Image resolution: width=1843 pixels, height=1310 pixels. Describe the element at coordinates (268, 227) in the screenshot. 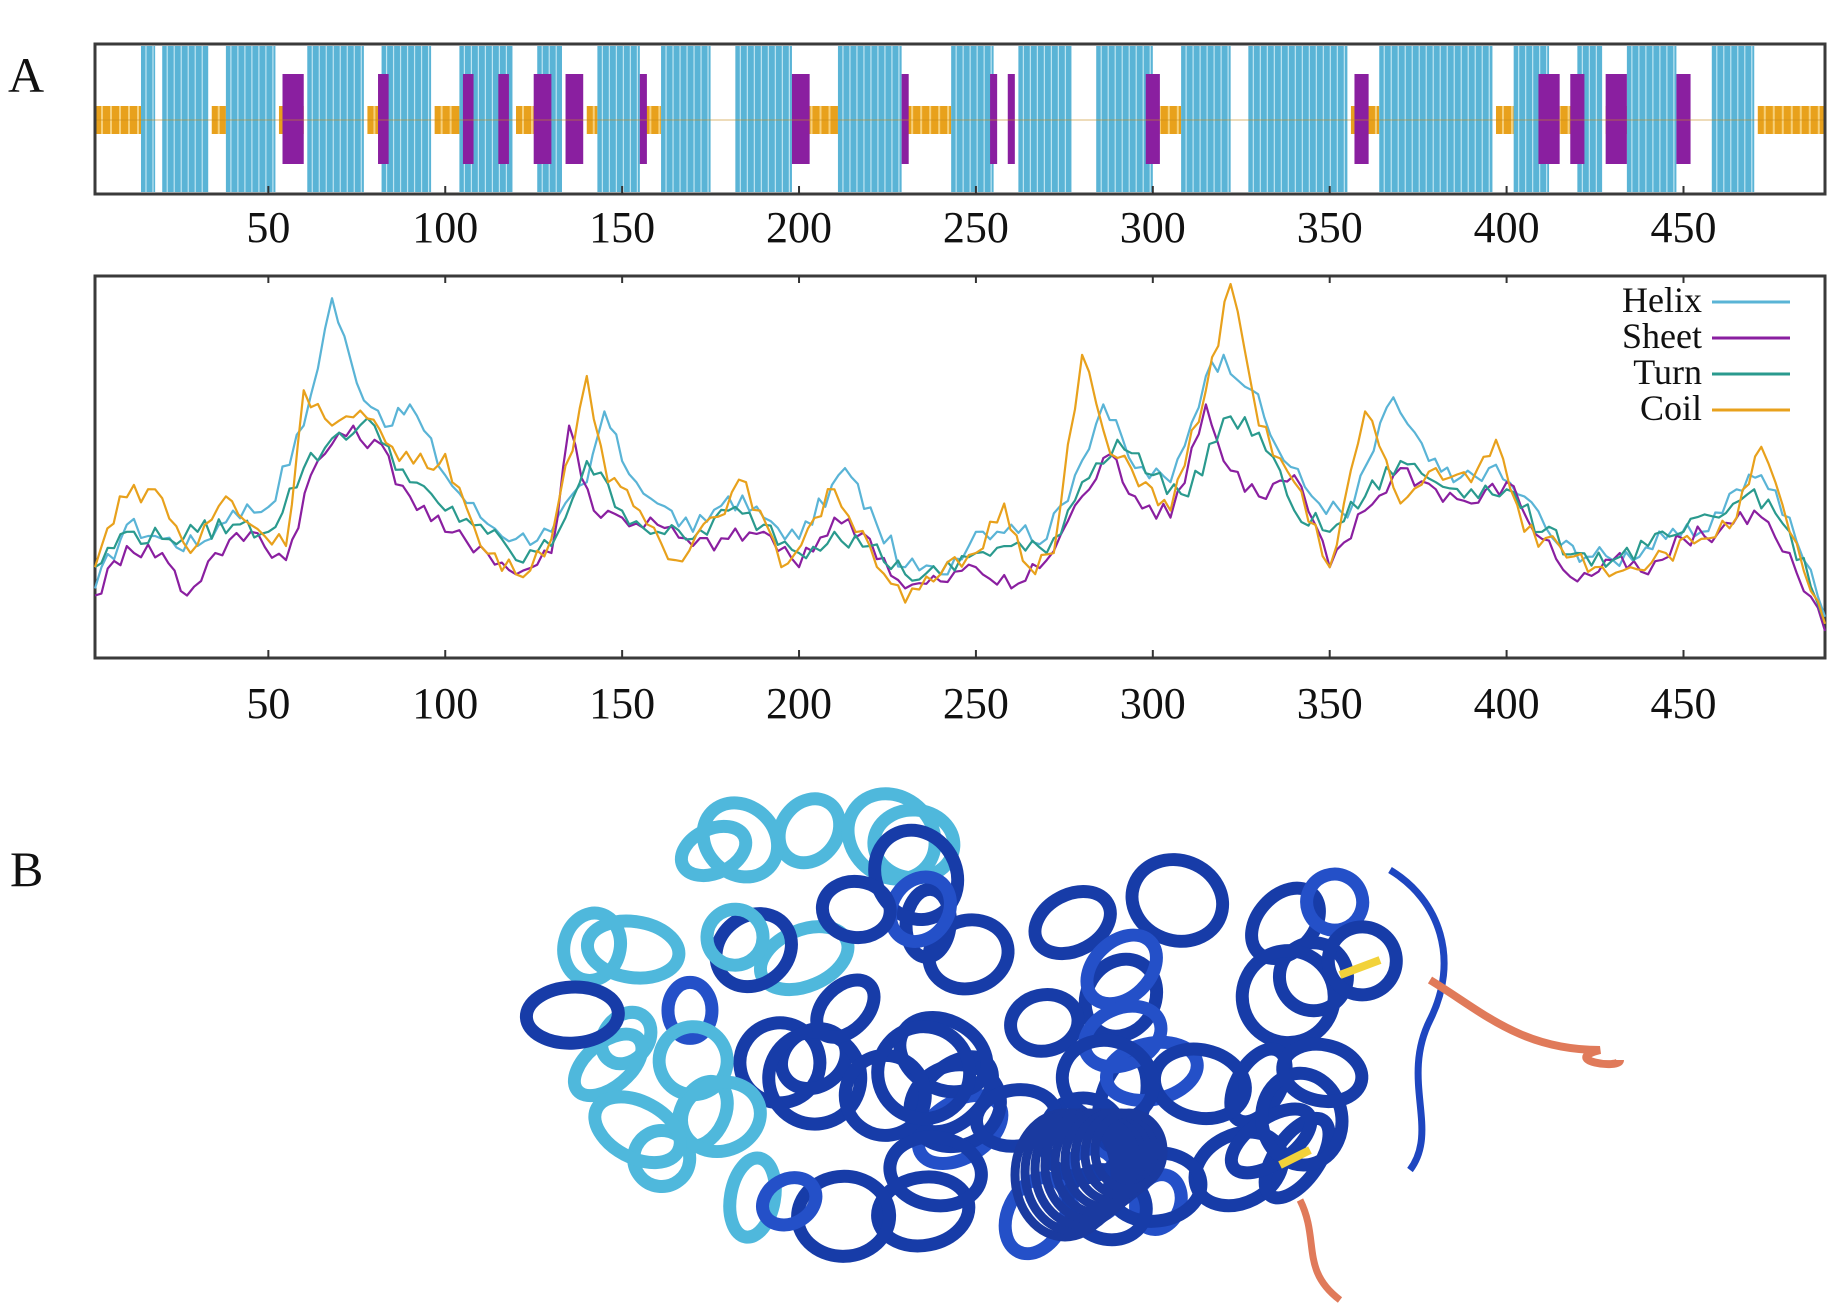

I see `track-tick-label: 50` at that location.